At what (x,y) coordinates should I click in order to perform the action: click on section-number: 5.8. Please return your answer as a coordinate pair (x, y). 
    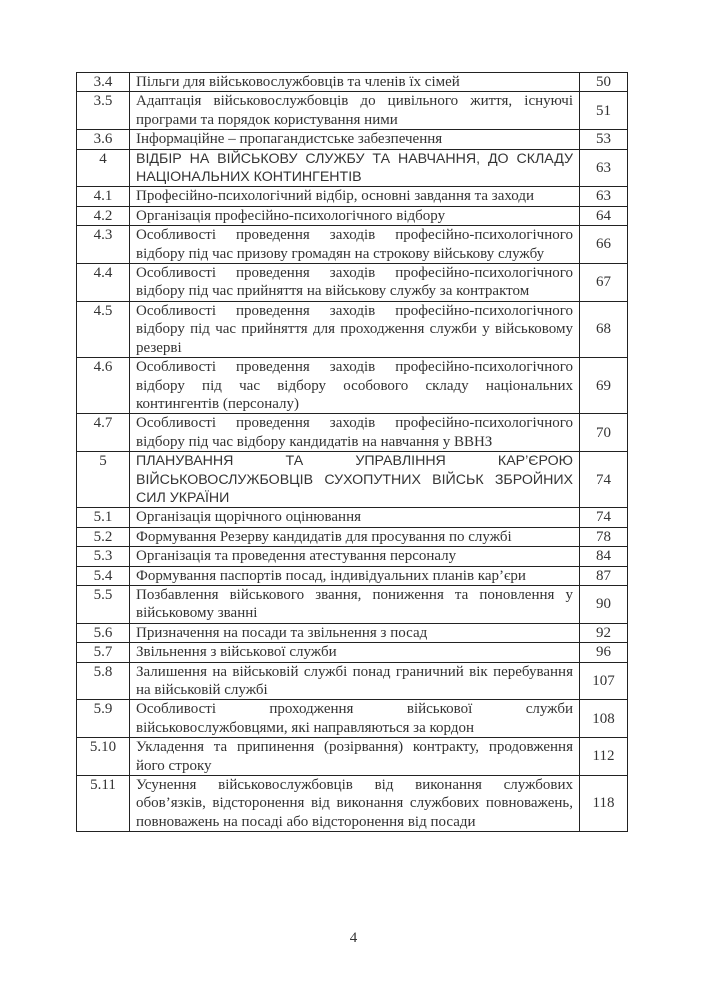
    Looking at the image, I should click on (103, 681).